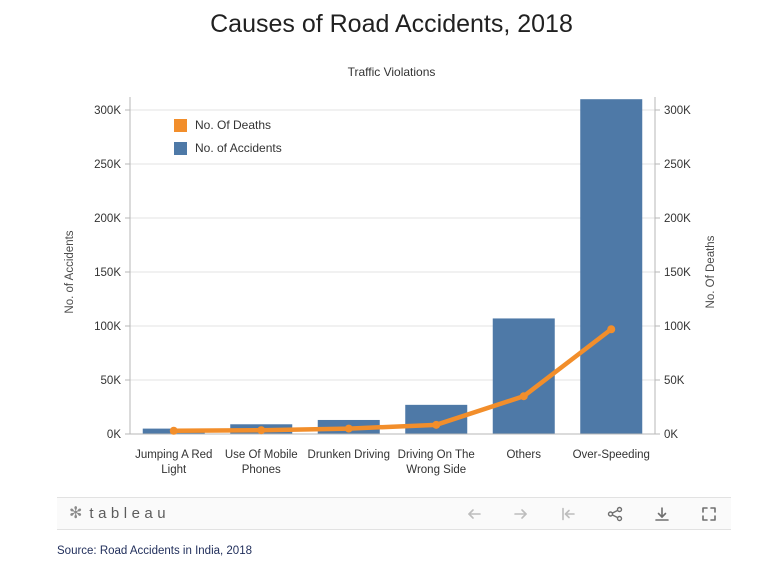 Image resolution: width=783 pixels, height=576 pixels. Describe the element at coordinates (154, 551) in the screenshot. I see `source-note: Source: Road Accidents in India, 2018` at that location.